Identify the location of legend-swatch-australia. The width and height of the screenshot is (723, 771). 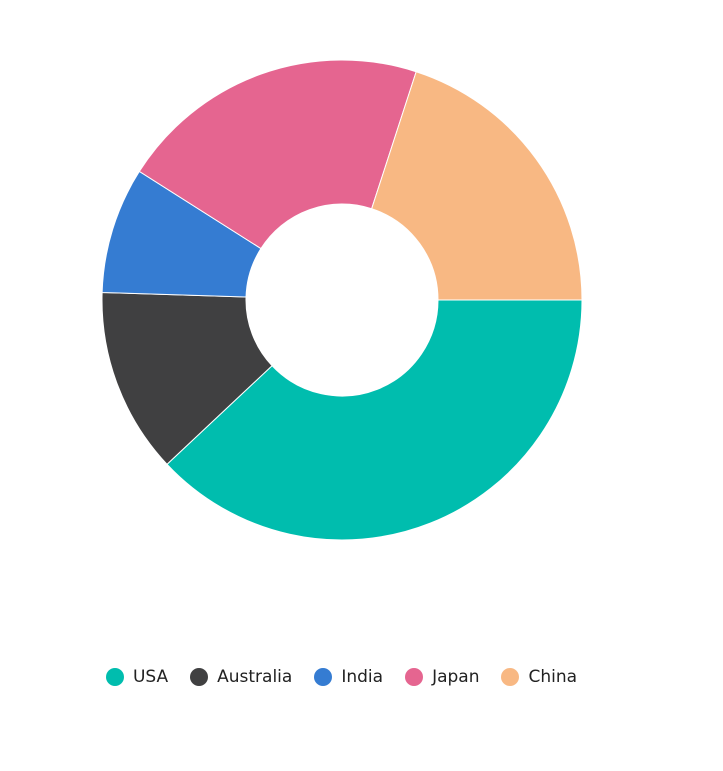
(199, 677).